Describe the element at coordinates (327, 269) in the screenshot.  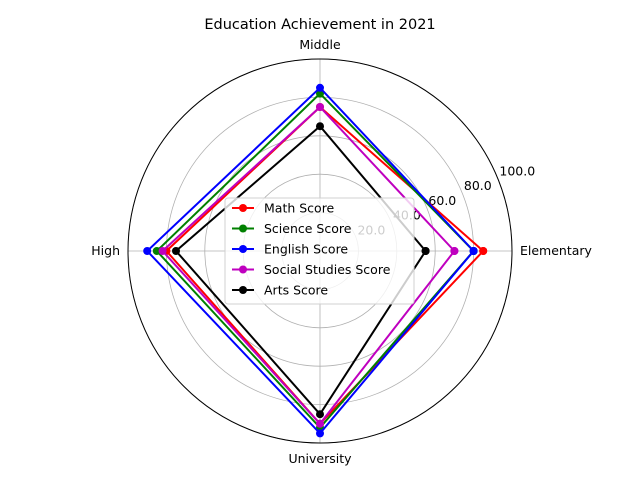
I see `legend-label: Social Studies Score` at that location.